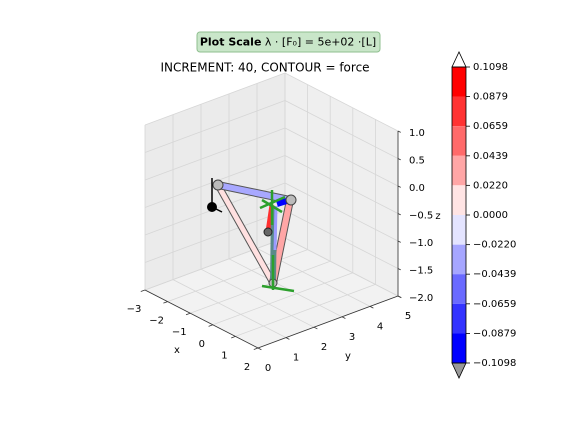 This screenshot has width=576, height=432. What do you see at coordinates (264, 68) in the screenshot?
I see `chart-title: INCREMENT: 40, CONTOUR = force` at bounding box center [264, 68].